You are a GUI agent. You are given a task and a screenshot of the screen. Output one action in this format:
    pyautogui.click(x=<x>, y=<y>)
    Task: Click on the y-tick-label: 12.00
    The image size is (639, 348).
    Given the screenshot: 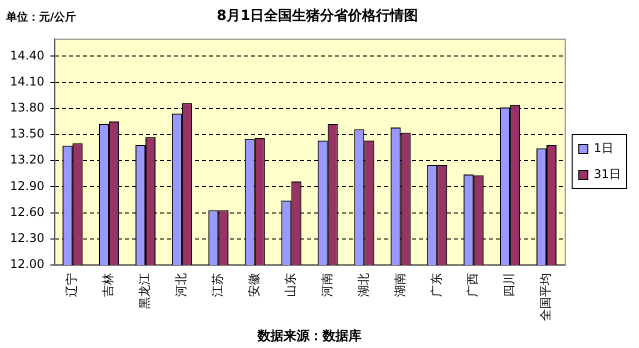 What is the action you would take?
    pyautogui.click(x=27, y=264)
    